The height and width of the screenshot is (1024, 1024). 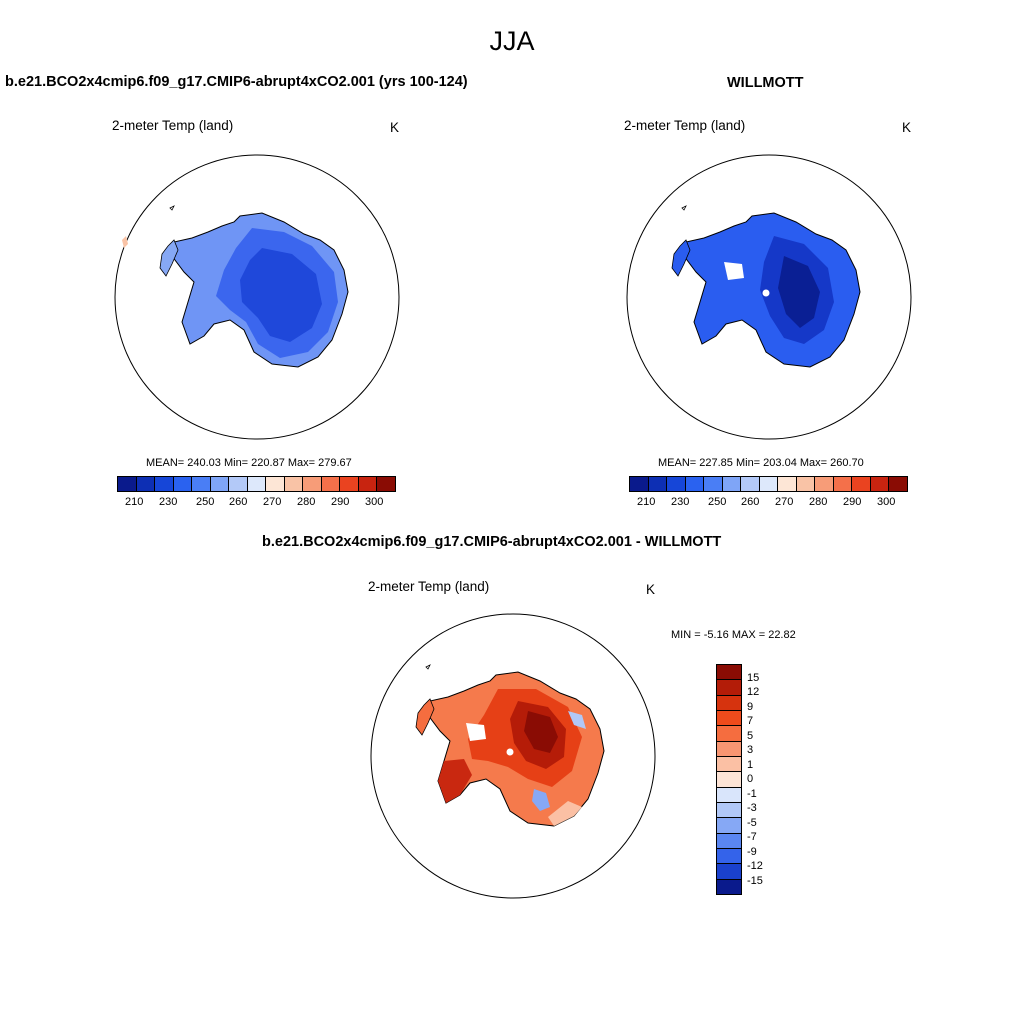 I want to click on model-units-label: K, so click(x=395, y=127).